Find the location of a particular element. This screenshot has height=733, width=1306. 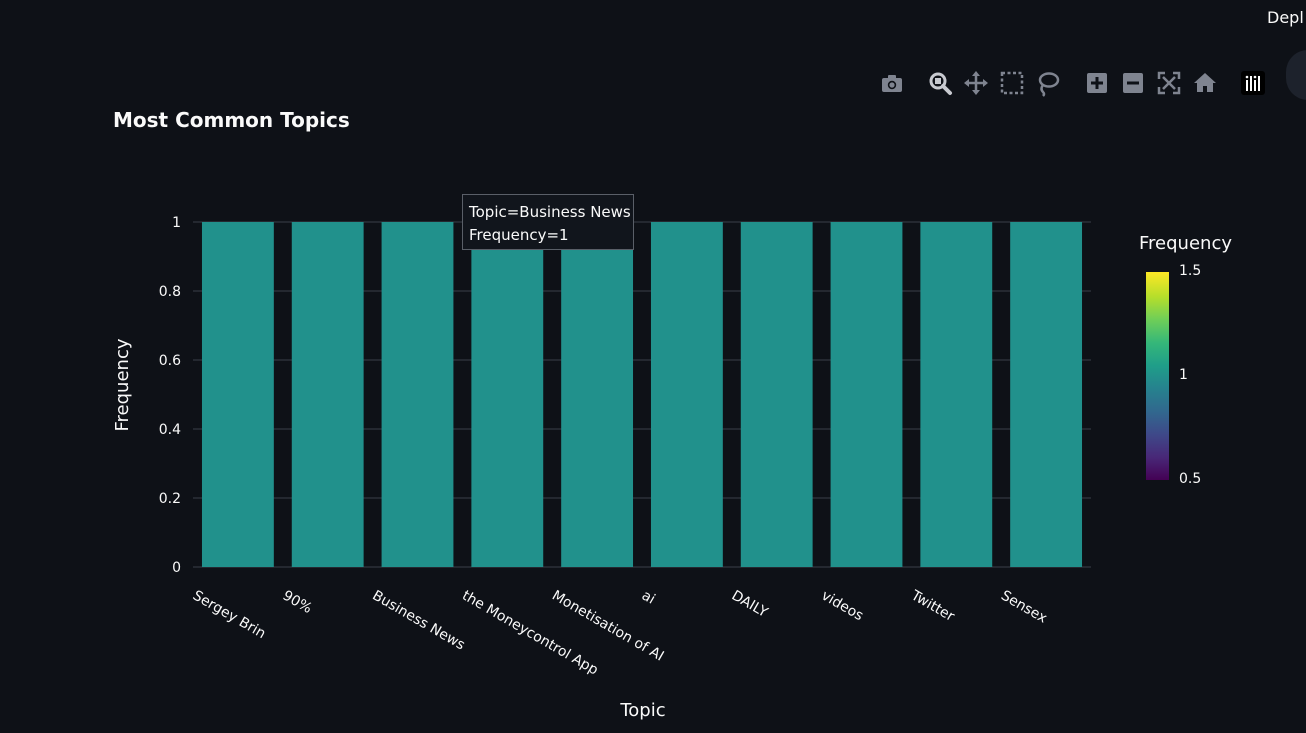

home-icon is located at coordinates (1205, 82).